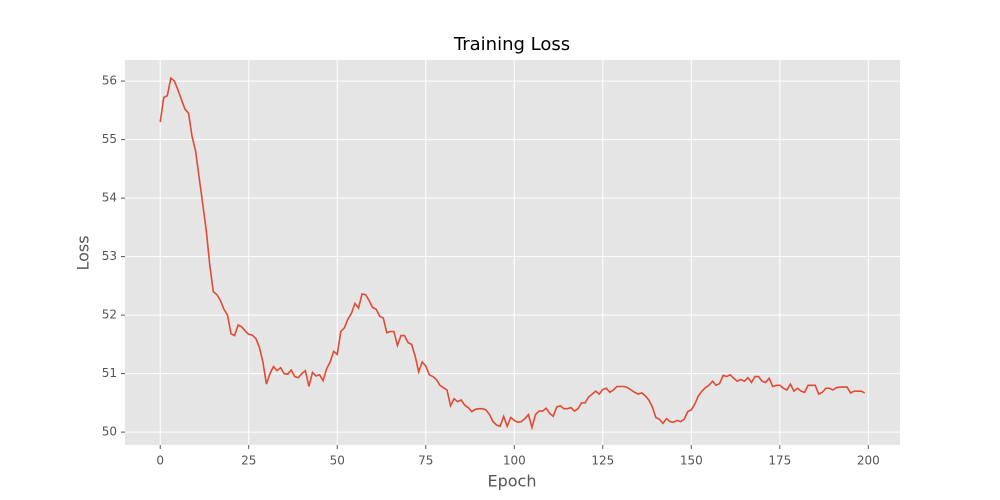 Image resolution: width=1000 pixels, height=500 pixels. What do you see at coordinates (425, 461) in the screenshot?
I see `x-tick-label: 75` at bounding box center [425, 461].